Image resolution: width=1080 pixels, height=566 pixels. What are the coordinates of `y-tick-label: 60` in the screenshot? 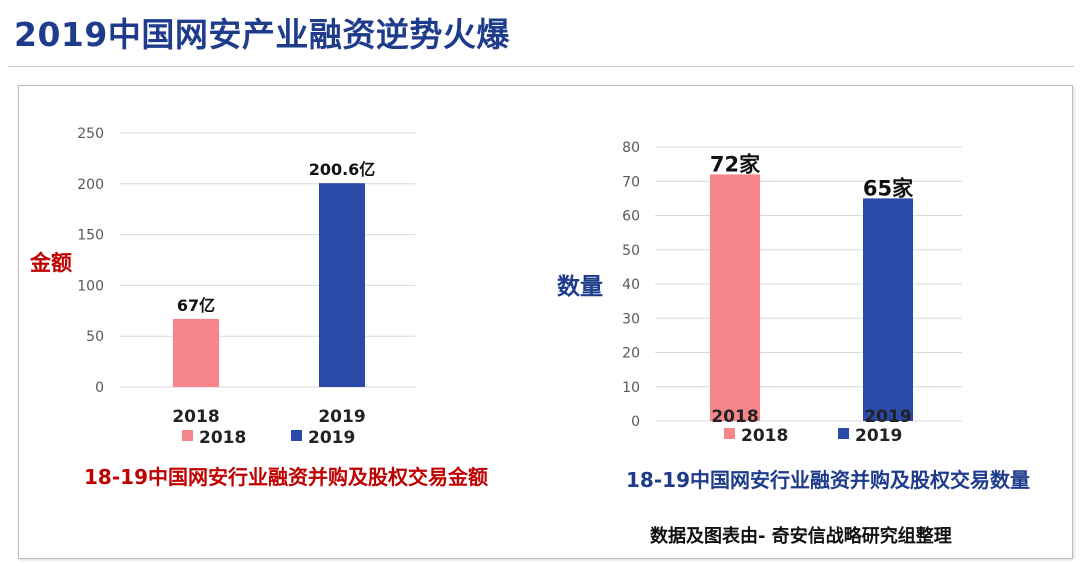 It's located at (631, 217).